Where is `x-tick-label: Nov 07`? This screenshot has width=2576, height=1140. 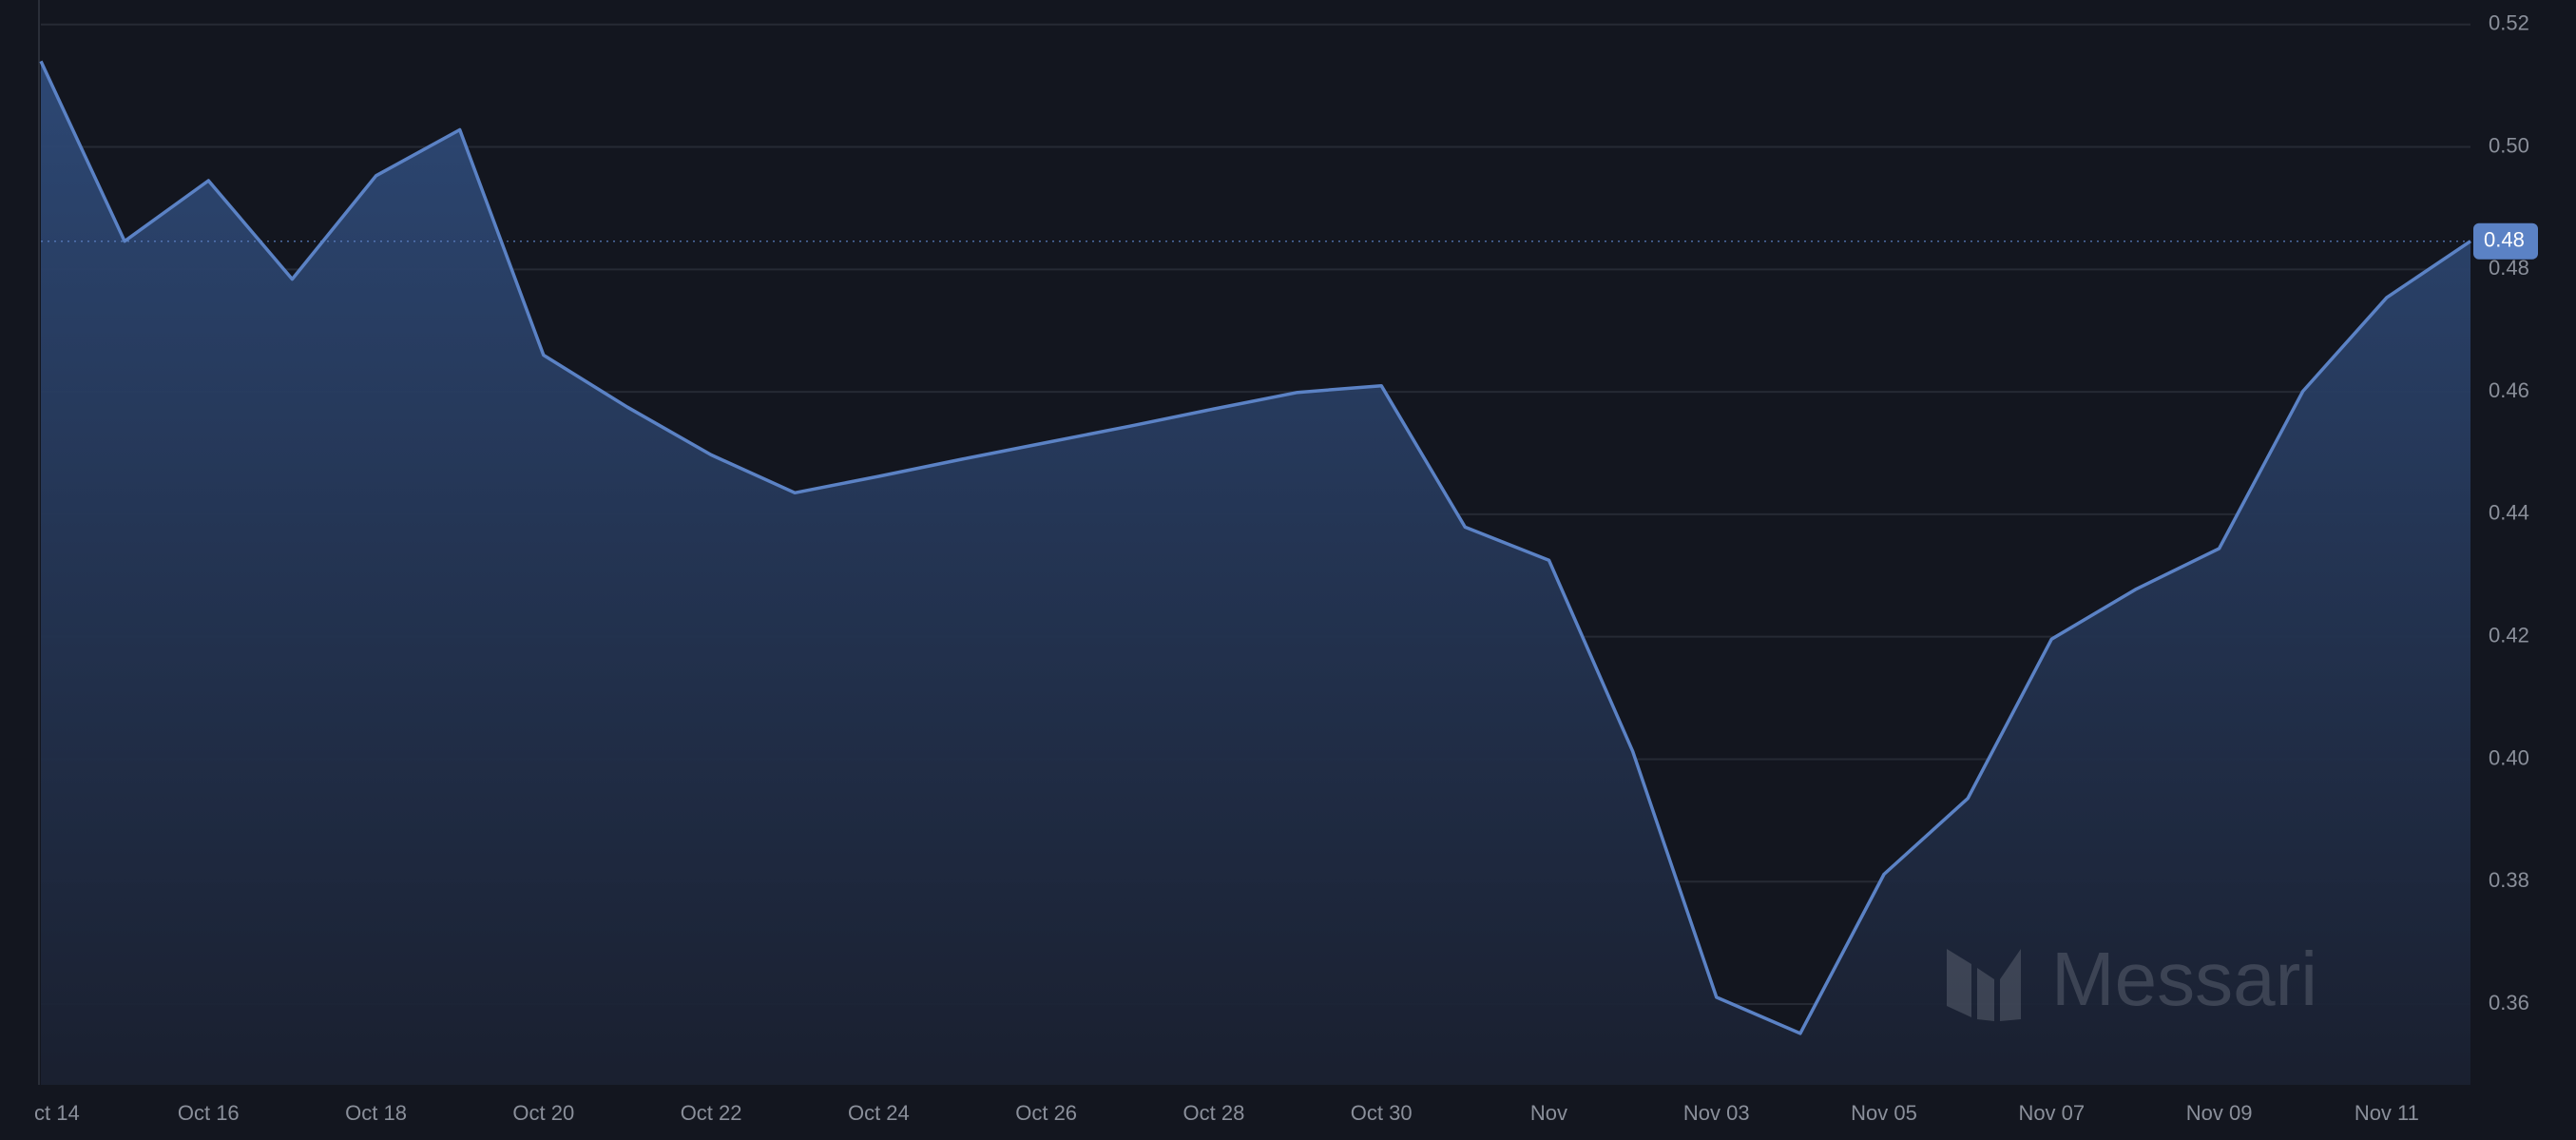
x-tick-label: Nov 07 is located at coordinates (2052, 1113).